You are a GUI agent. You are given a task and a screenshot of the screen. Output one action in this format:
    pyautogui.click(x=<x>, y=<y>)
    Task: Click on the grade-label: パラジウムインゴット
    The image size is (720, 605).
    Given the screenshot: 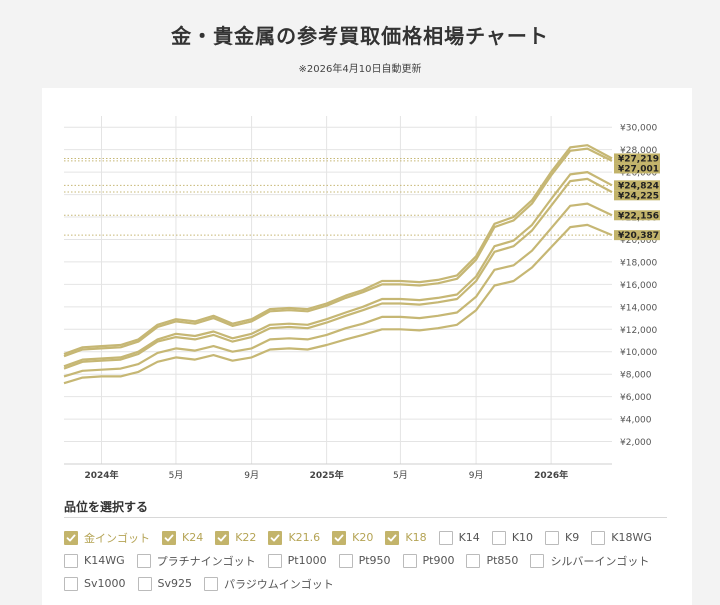 What is the action you would take?
    pyautogui.click(x=279, y=584)
    